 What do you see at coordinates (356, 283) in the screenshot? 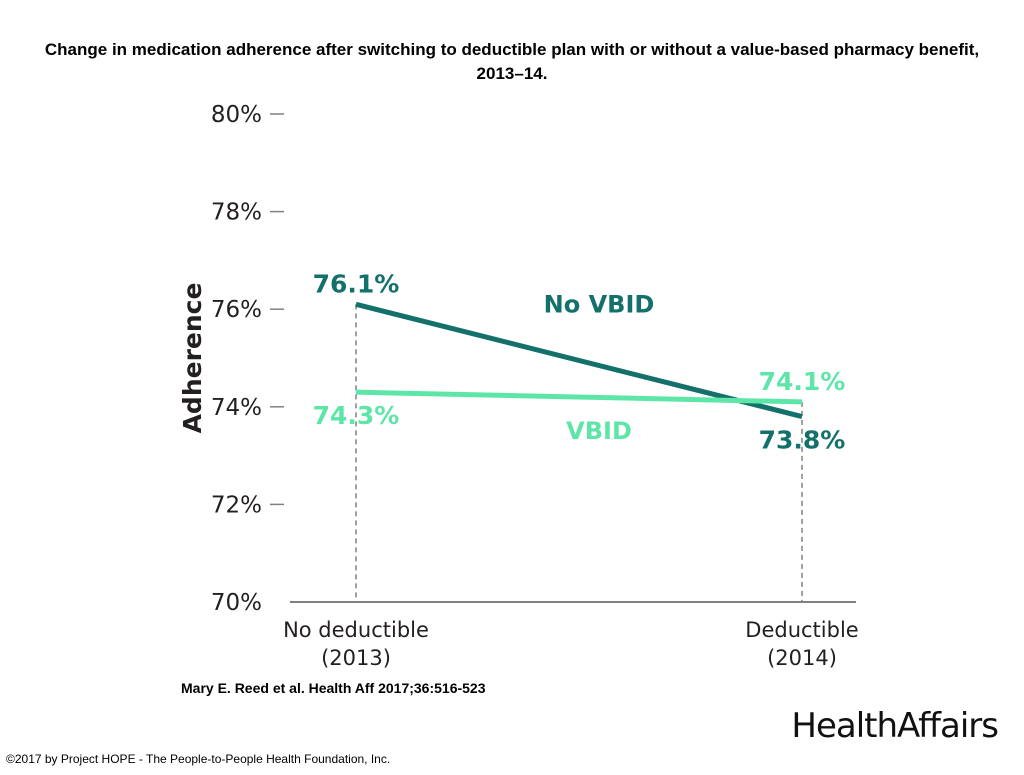
I see `data-label: 76.1%` at bounding box center [356, 283].